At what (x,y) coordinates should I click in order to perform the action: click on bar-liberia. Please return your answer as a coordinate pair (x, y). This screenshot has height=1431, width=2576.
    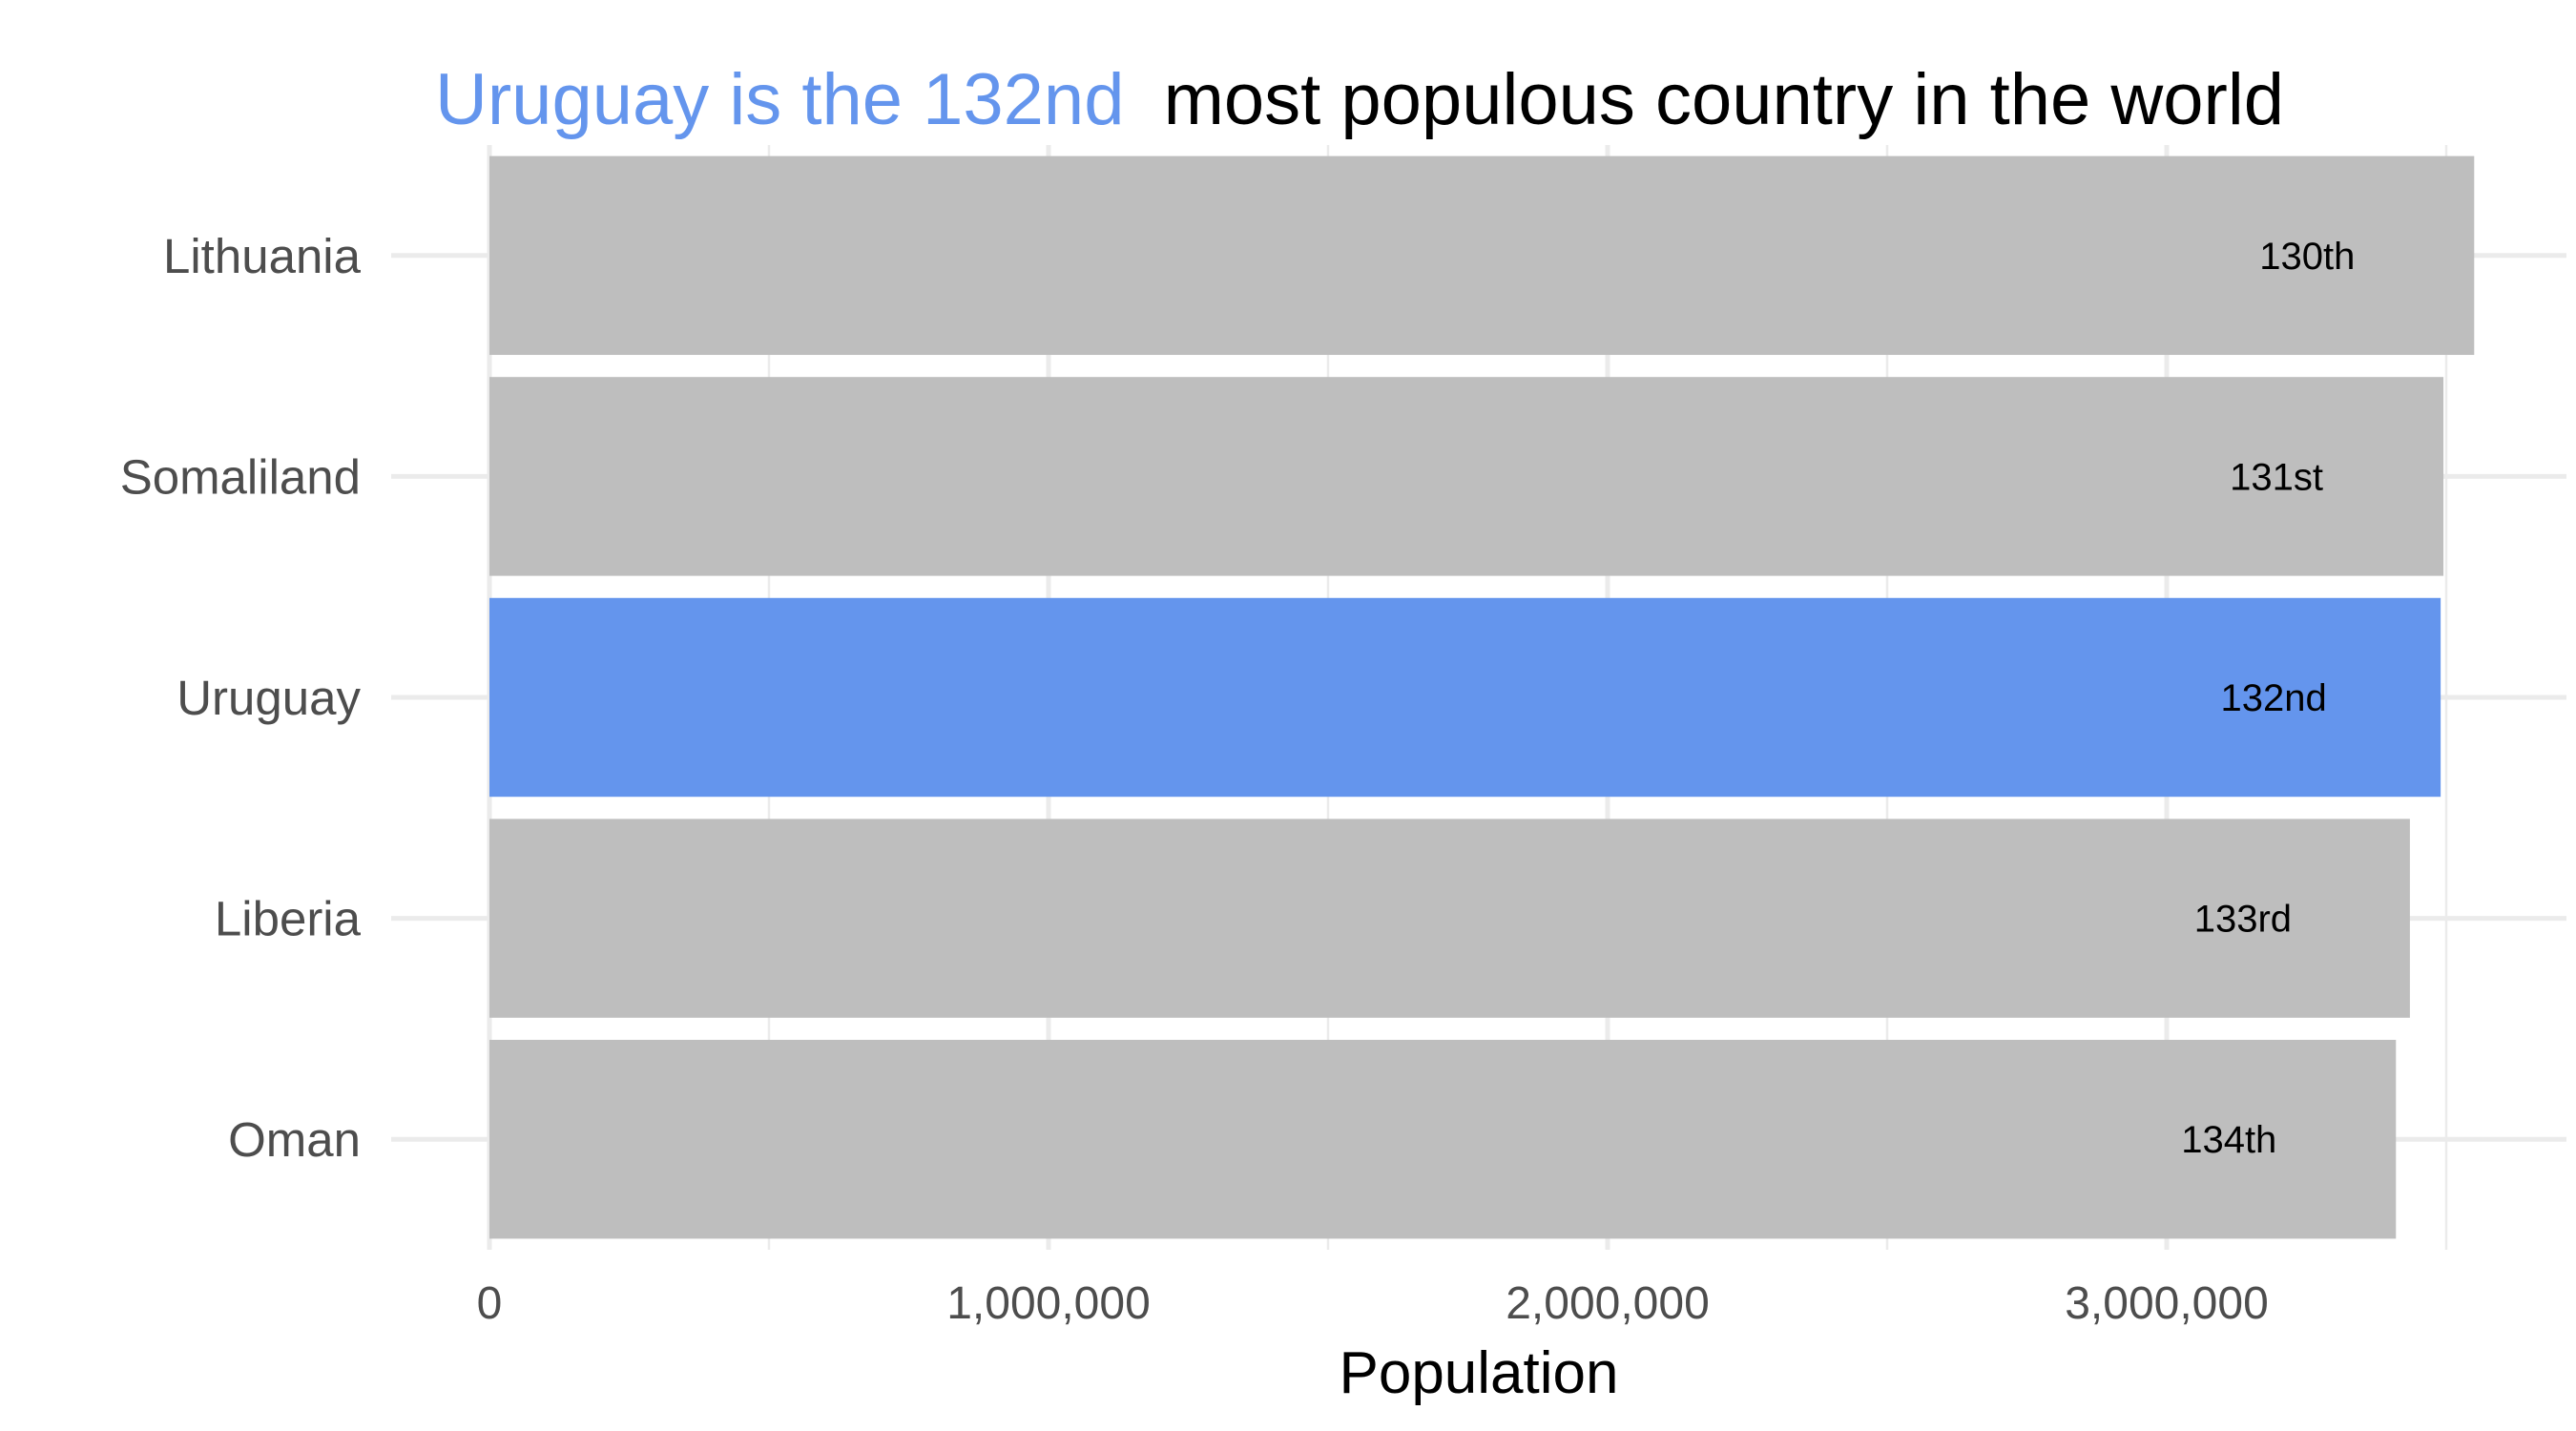
    Looking at the image, I should click on (1449, 918).